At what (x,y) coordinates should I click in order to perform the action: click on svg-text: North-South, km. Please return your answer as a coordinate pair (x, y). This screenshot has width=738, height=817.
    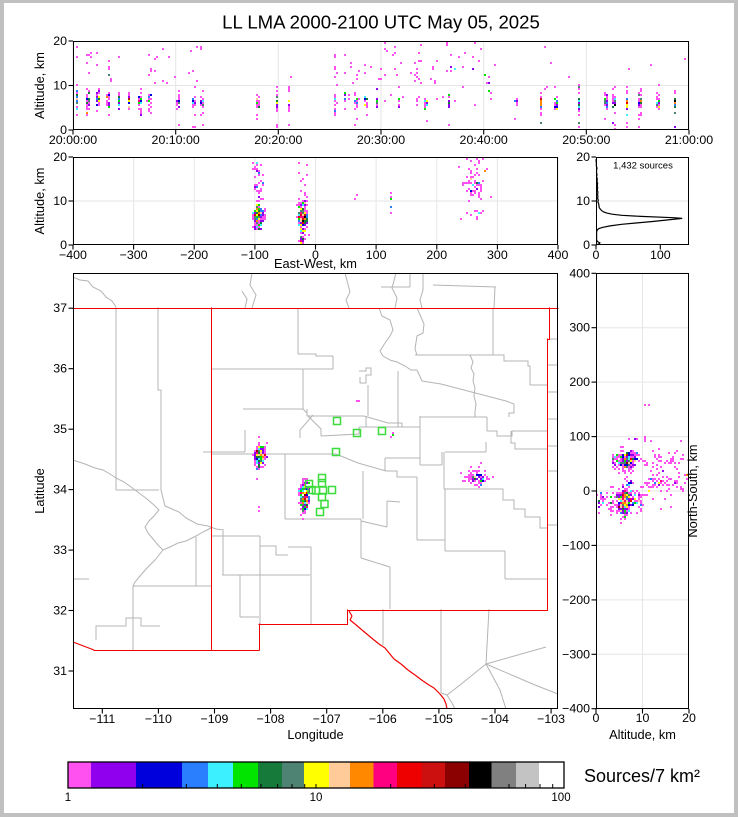
    Looking at the image, I should click on (692, 490).